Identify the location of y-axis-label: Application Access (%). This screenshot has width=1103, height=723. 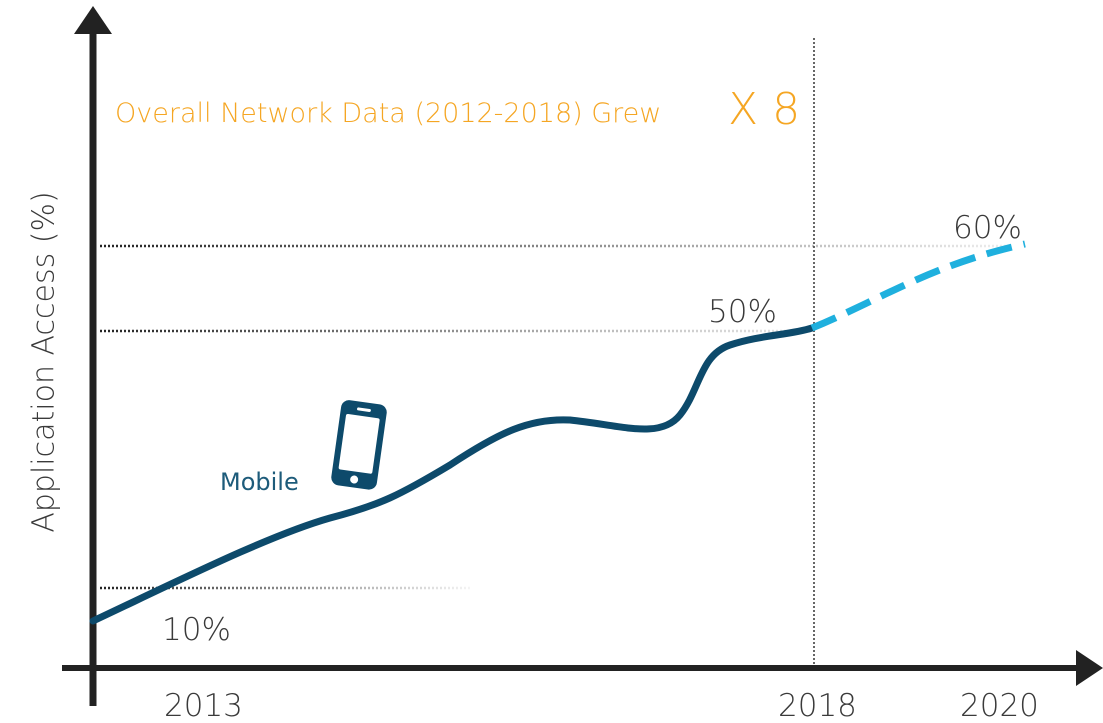
(44, 361).